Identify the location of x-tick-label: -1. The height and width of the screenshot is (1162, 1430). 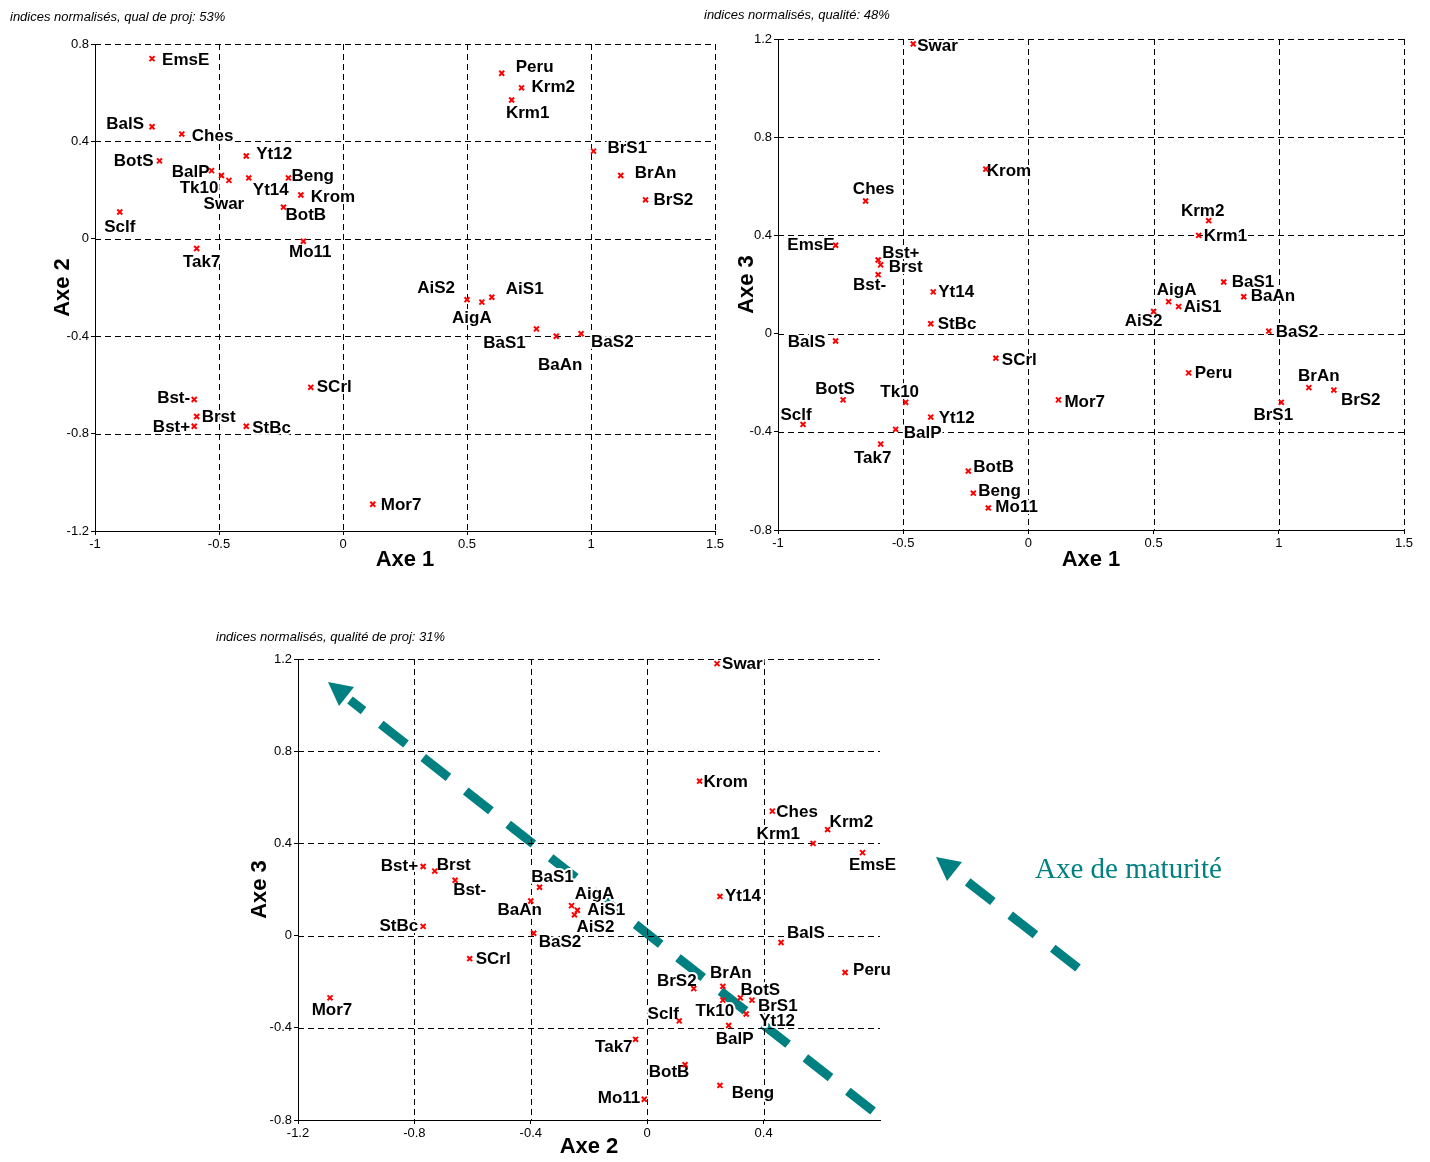
(778, 543).